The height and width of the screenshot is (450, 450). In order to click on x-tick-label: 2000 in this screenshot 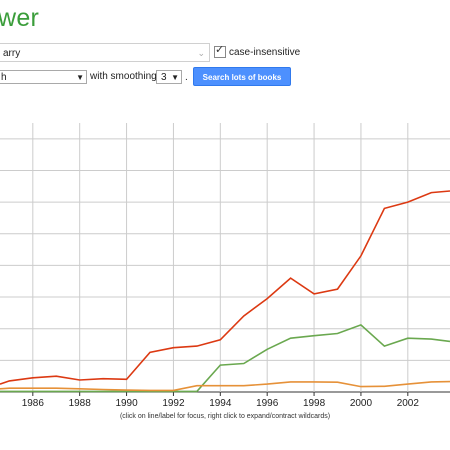, I will do `click(361, 403)`.